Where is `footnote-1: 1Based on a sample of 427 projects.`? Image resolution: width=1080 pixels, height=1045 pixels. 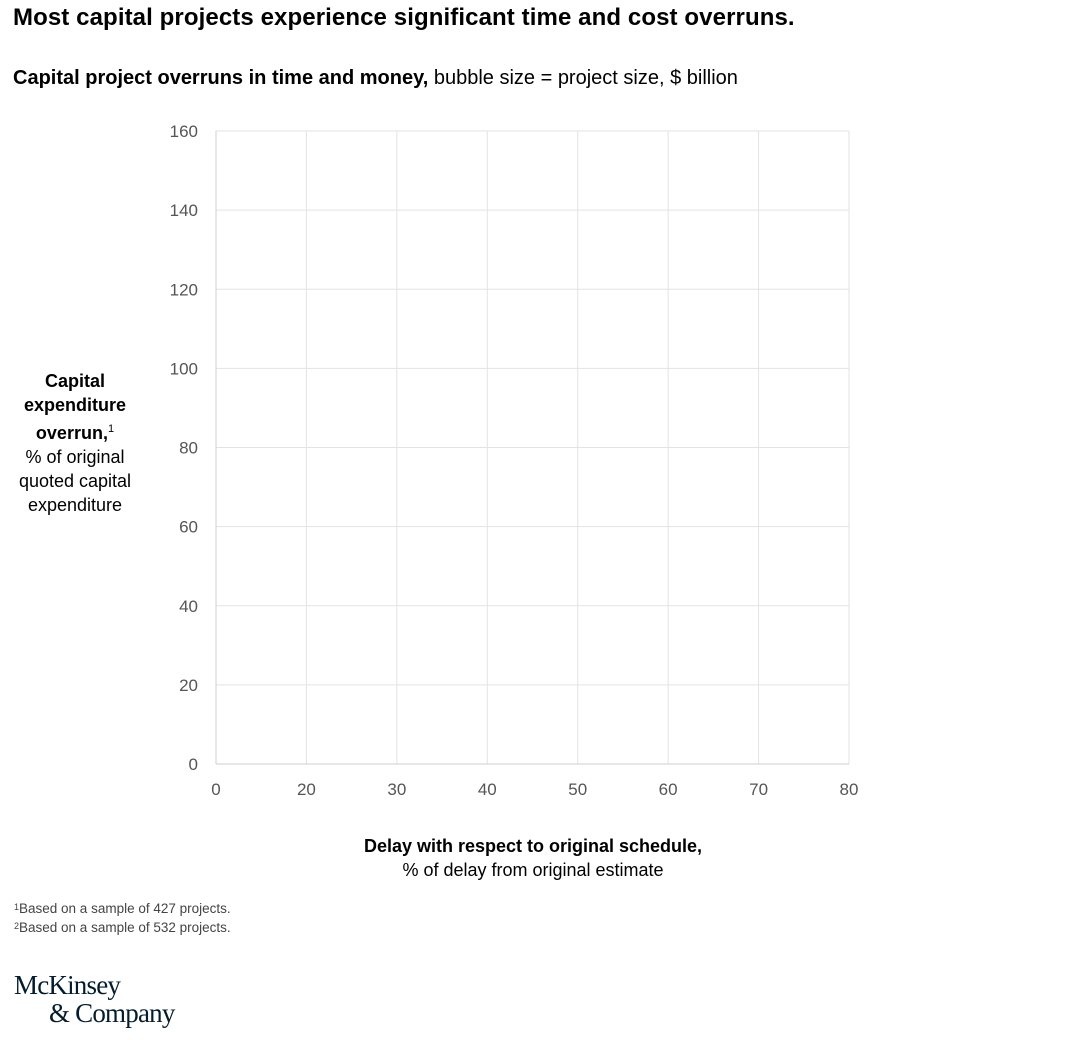
footnote-1: 1Based on a sample of 427 projects. is located at coordinates (122, 908).